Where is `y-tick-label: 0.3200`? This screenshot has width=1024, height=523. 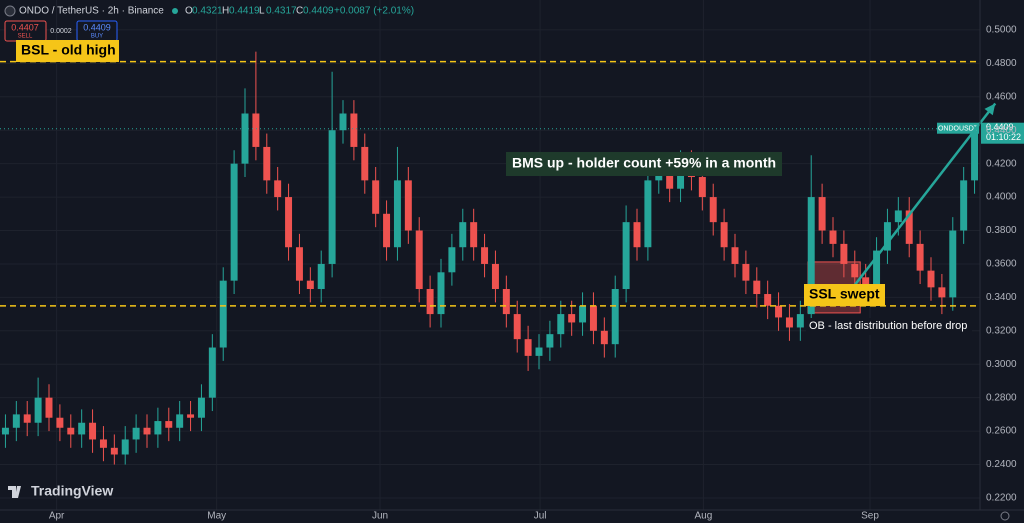
y-tick-label: 0.3200 is located at coordinates (1001, 330).